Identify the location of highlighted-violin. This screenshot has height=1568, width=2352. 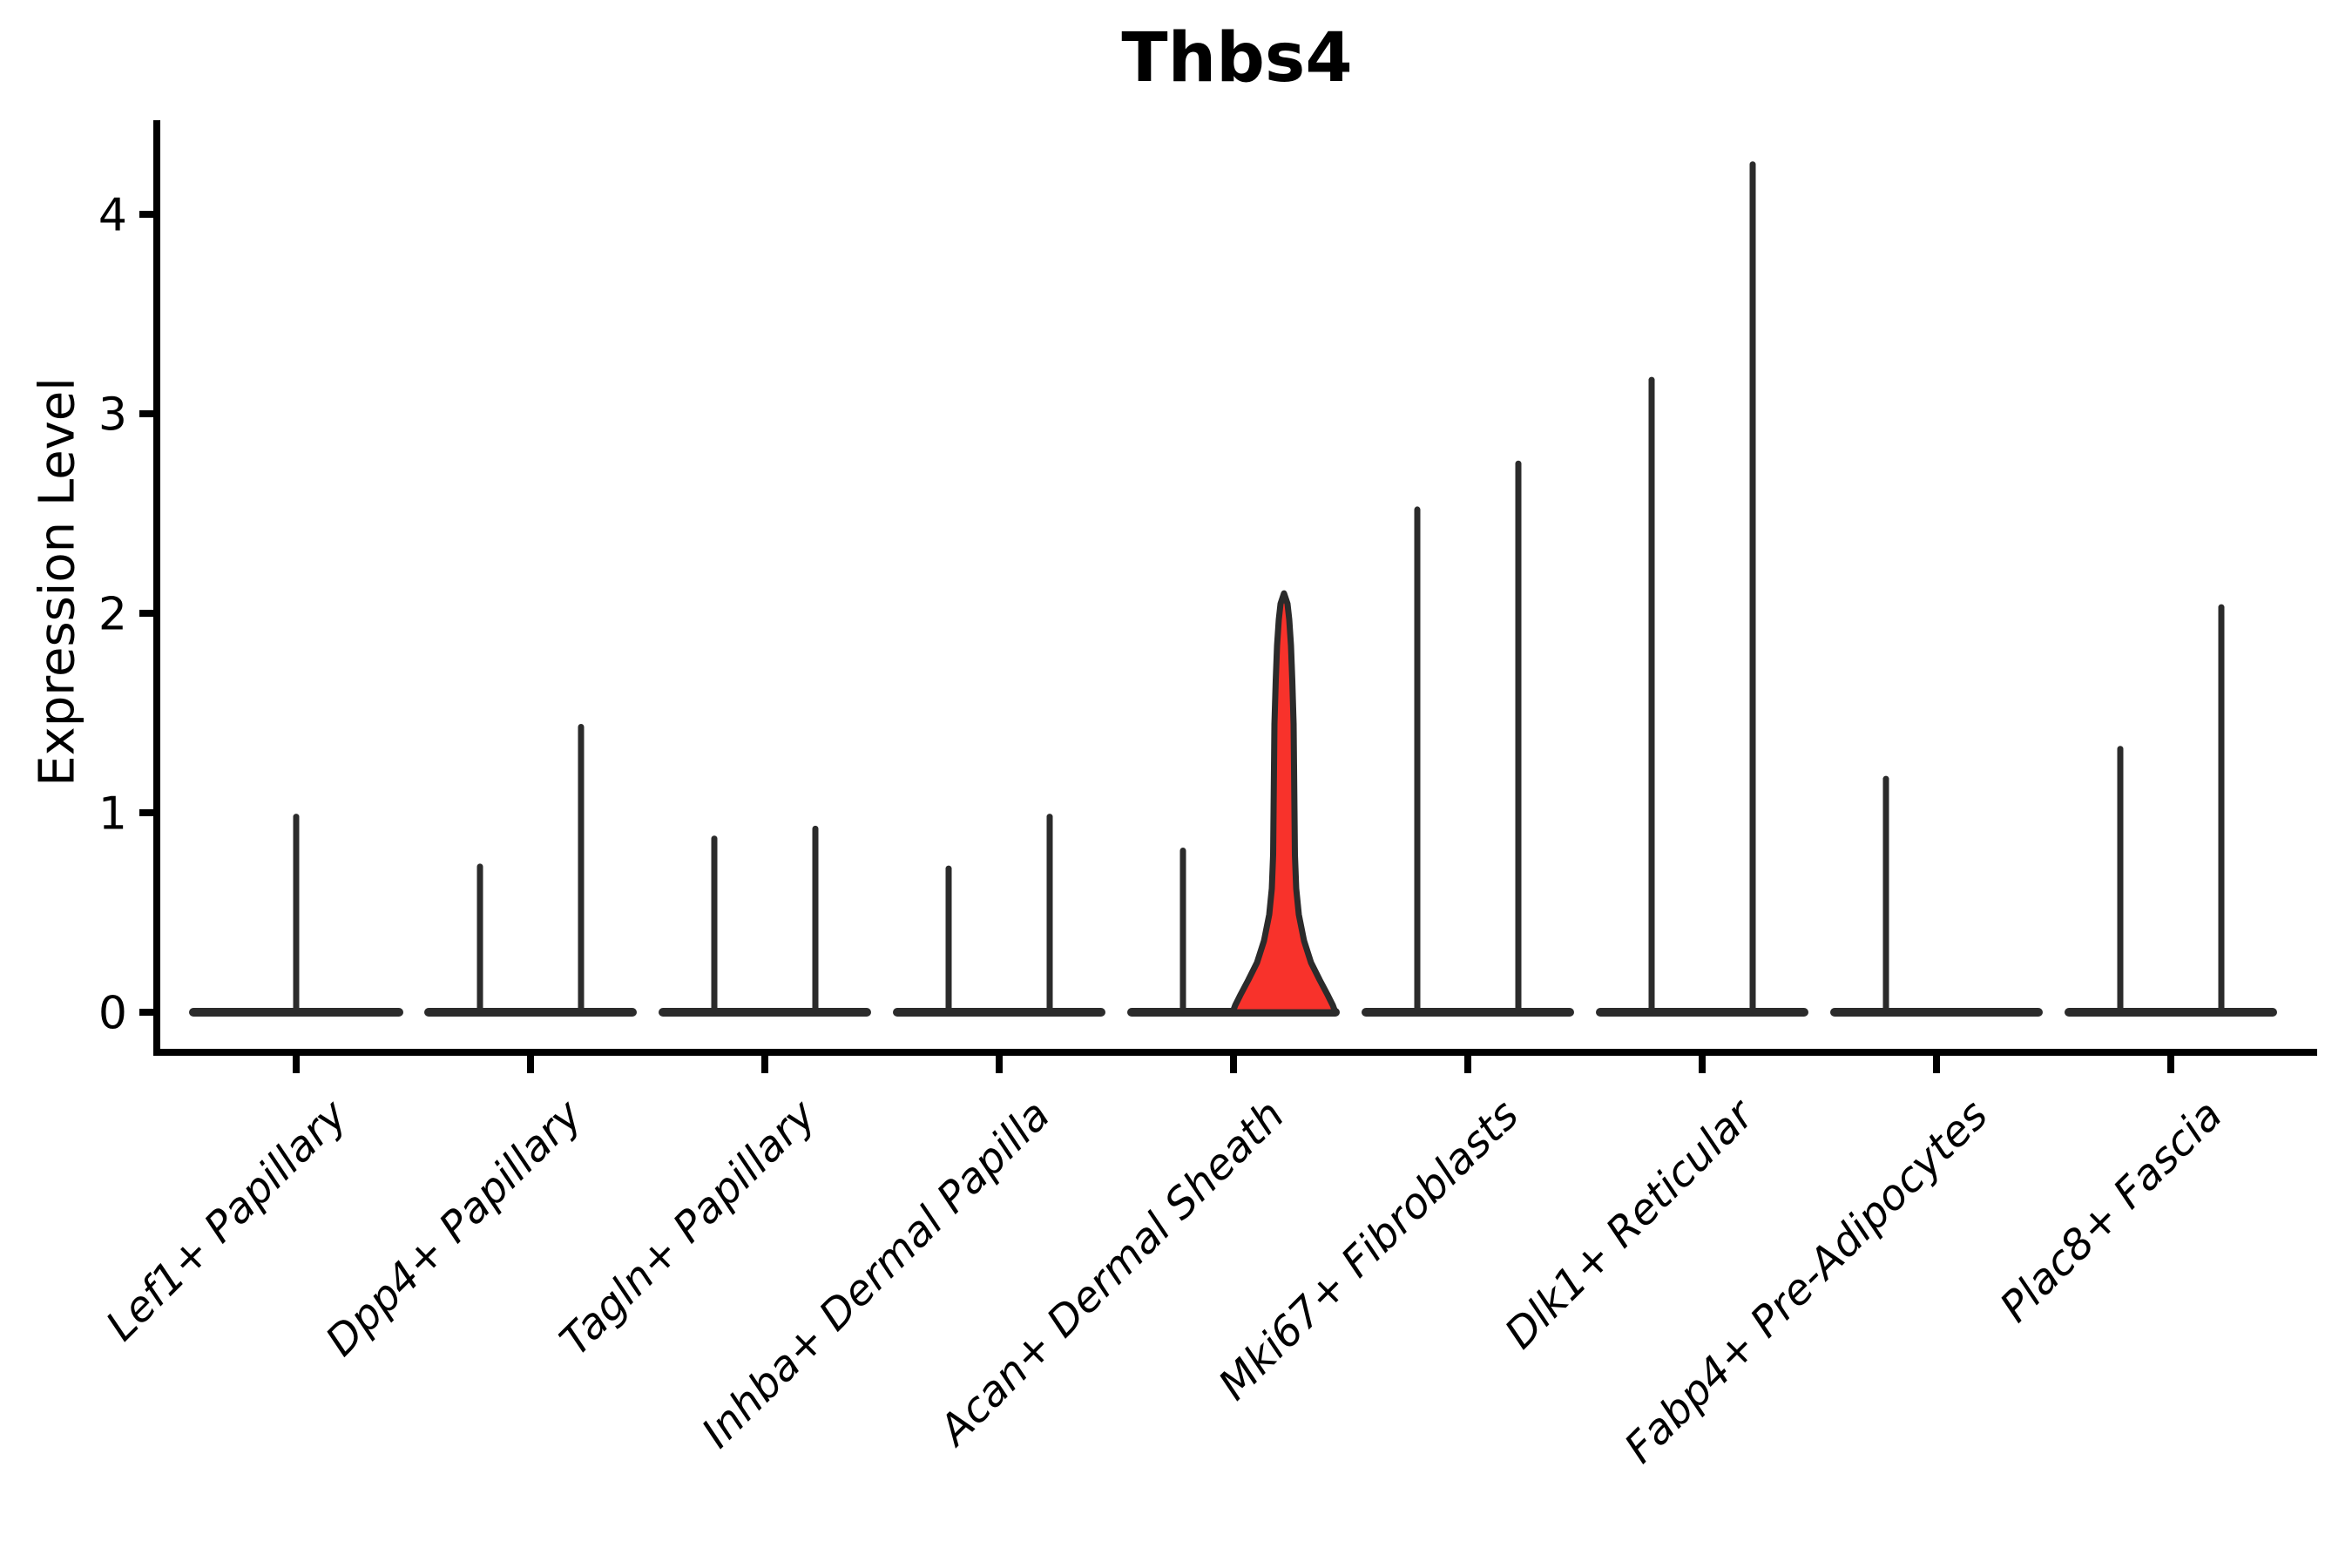
(1284, 803).